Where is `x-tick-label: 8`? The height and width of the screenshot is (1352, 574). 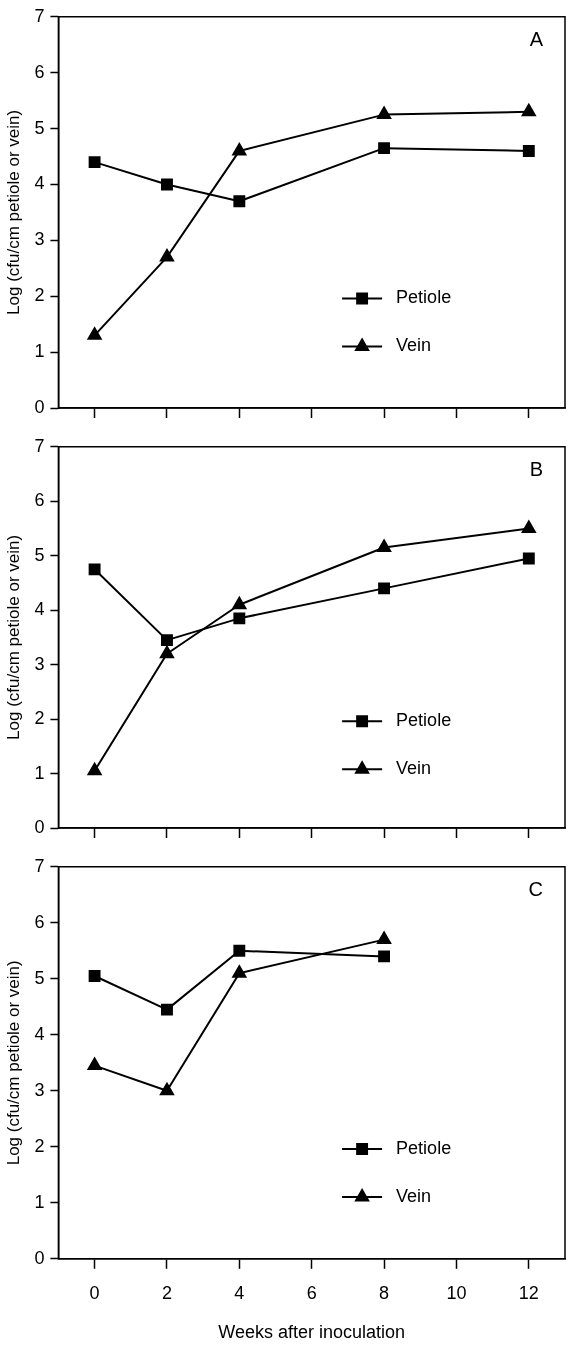
x-tick-label: 8 is located at coordinates (384, 1292).